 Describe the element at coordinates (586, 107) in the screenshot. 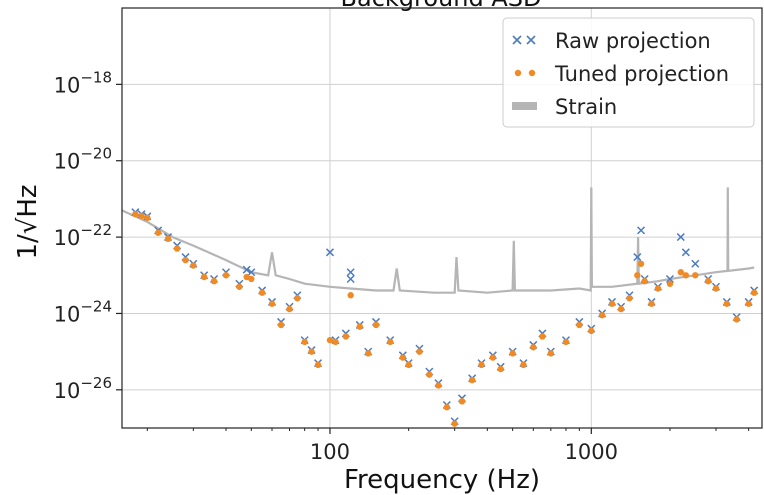

I see `legend-label: Strain` at that location.